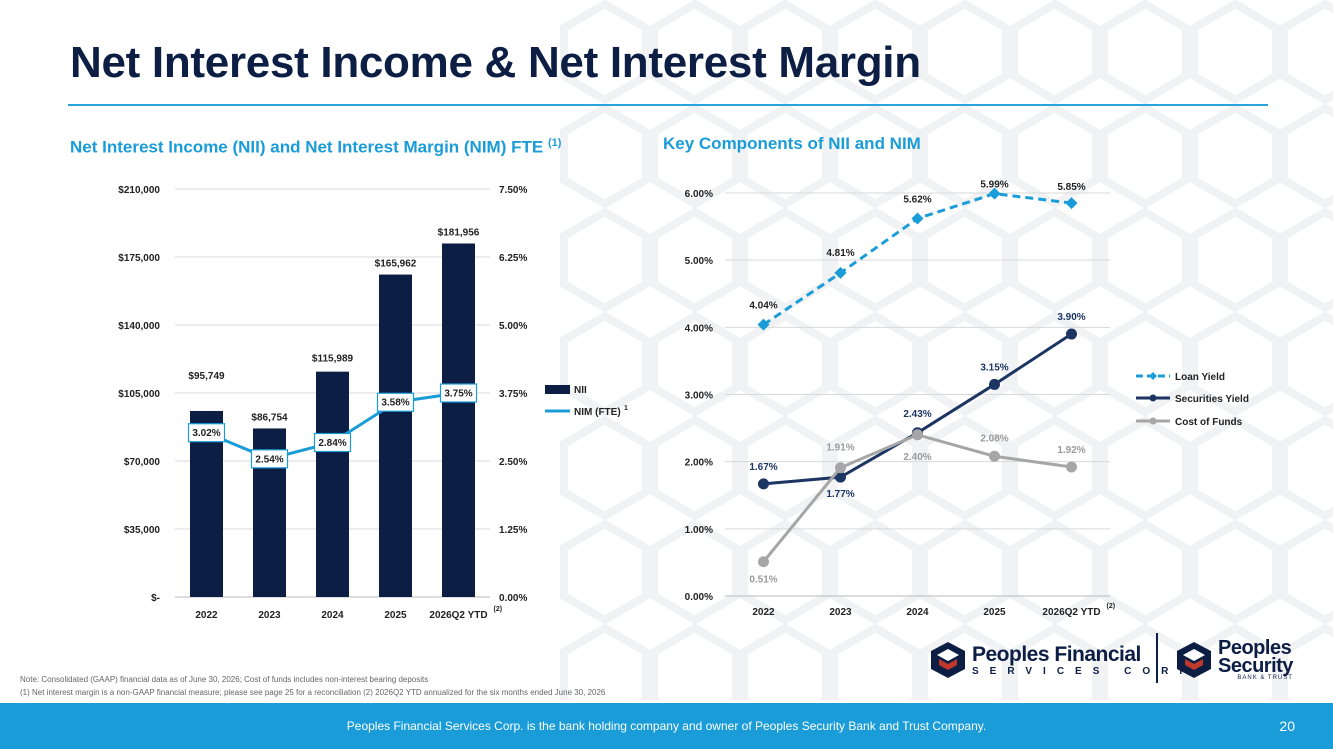  I want to click on legend-swatch-nii, so click(557, 389).